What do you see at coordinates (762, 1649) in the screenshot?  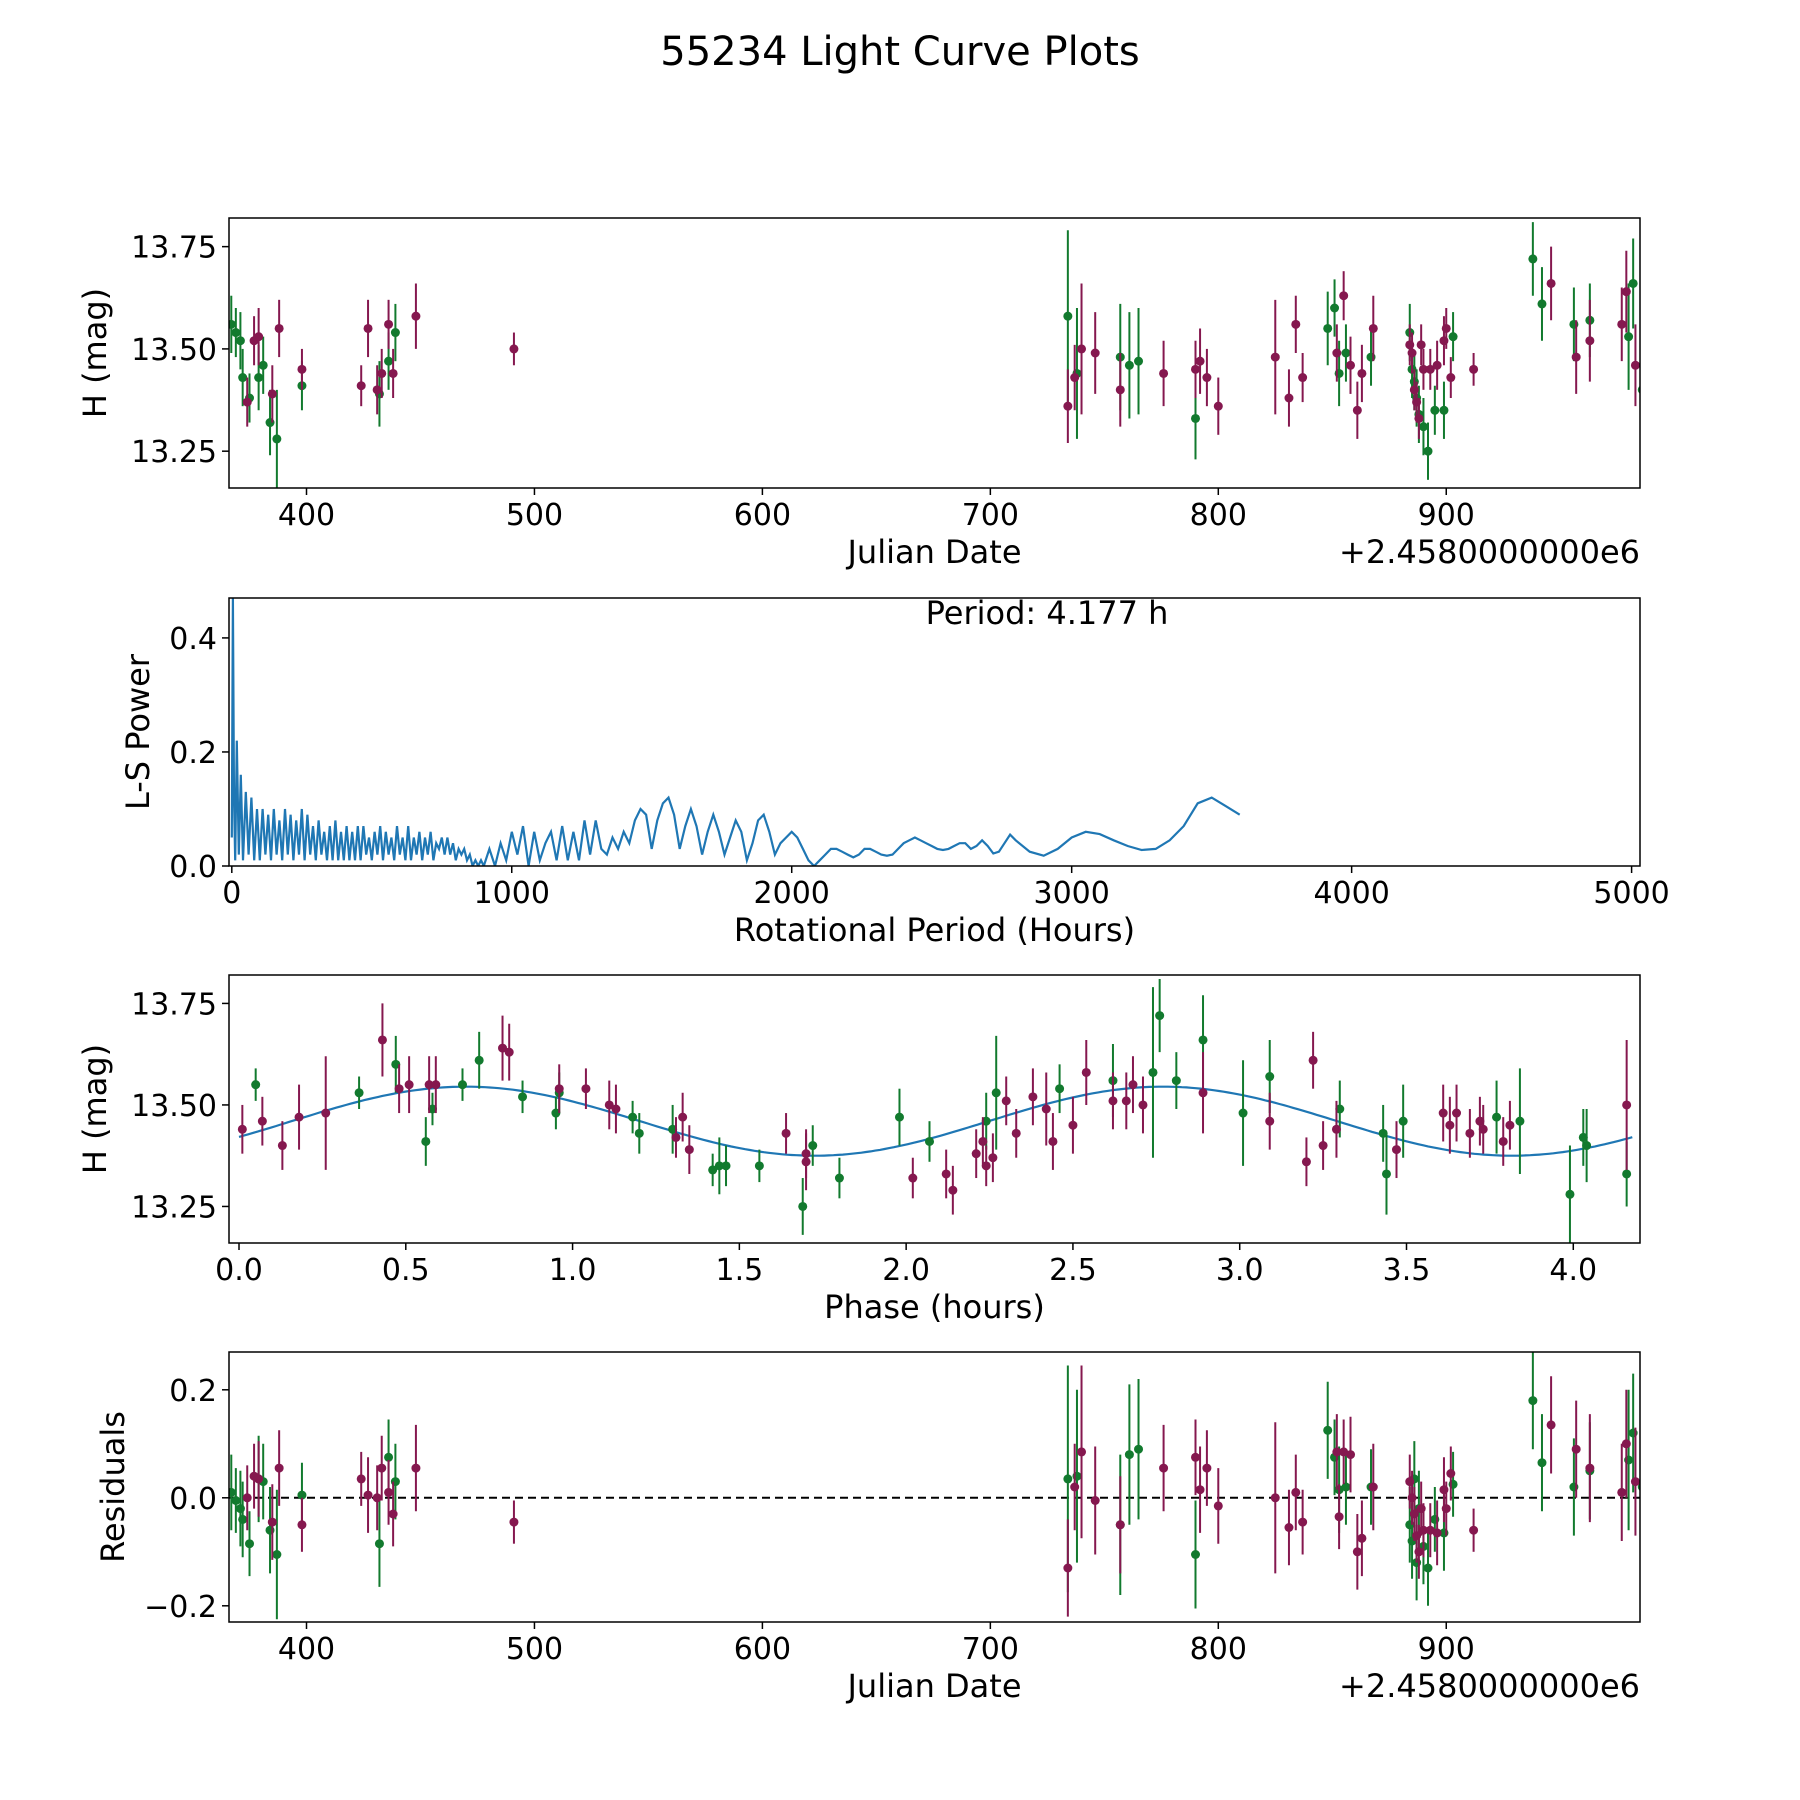 I see `x-tick-label: 600` at bounding box center [762, 1649].